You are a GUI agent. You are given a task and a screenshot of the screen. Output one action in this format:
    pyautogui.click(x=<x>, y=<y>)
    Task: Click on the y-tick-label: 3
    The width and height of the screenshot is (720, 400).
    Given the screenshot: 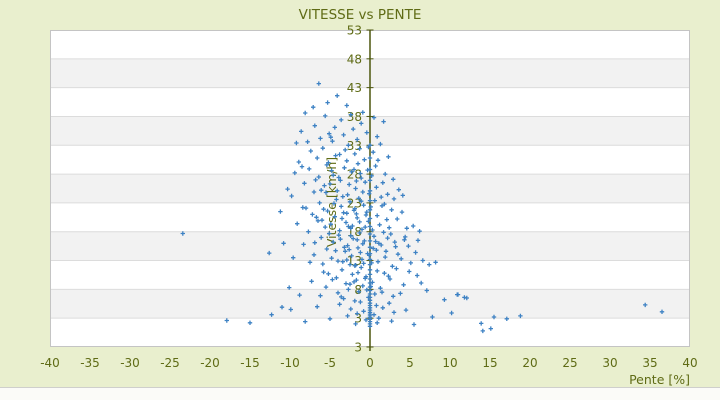 What is the action you would take?
    pyautogui.click(x=358, y=319)
    